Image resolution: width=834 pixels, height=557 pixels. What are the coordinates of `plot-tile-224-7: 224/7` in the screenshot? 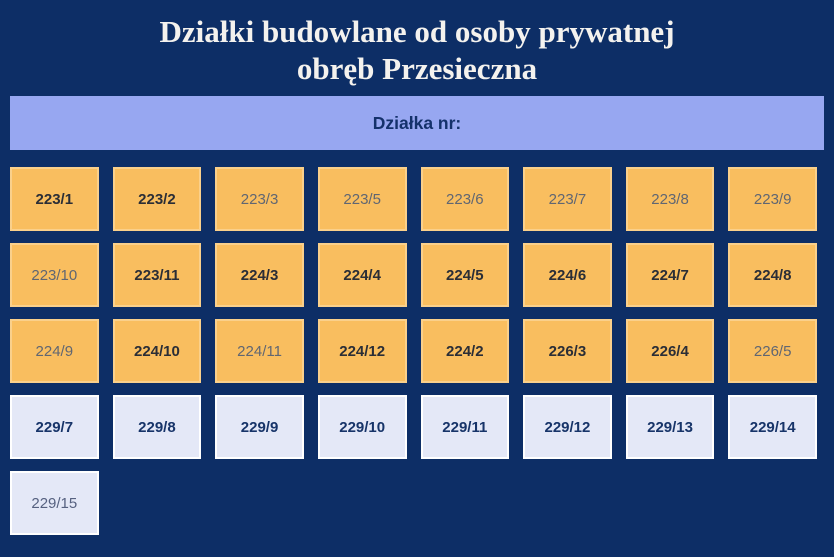 It's located at (670, 275).